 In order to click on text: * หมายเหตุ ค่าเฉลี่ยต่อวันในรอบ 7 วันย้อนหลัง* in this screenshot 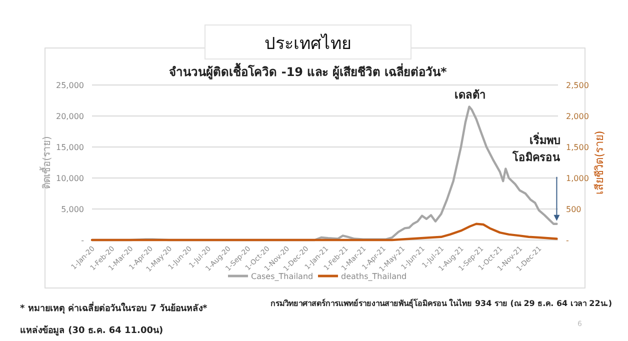, I will do `click(114, 307)`.